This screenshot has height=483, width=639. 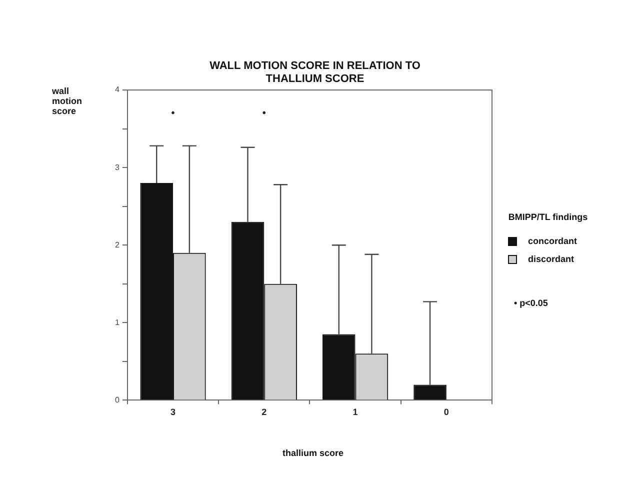 I want to click on x-tick-label: 0, so click(x=446, y=412).